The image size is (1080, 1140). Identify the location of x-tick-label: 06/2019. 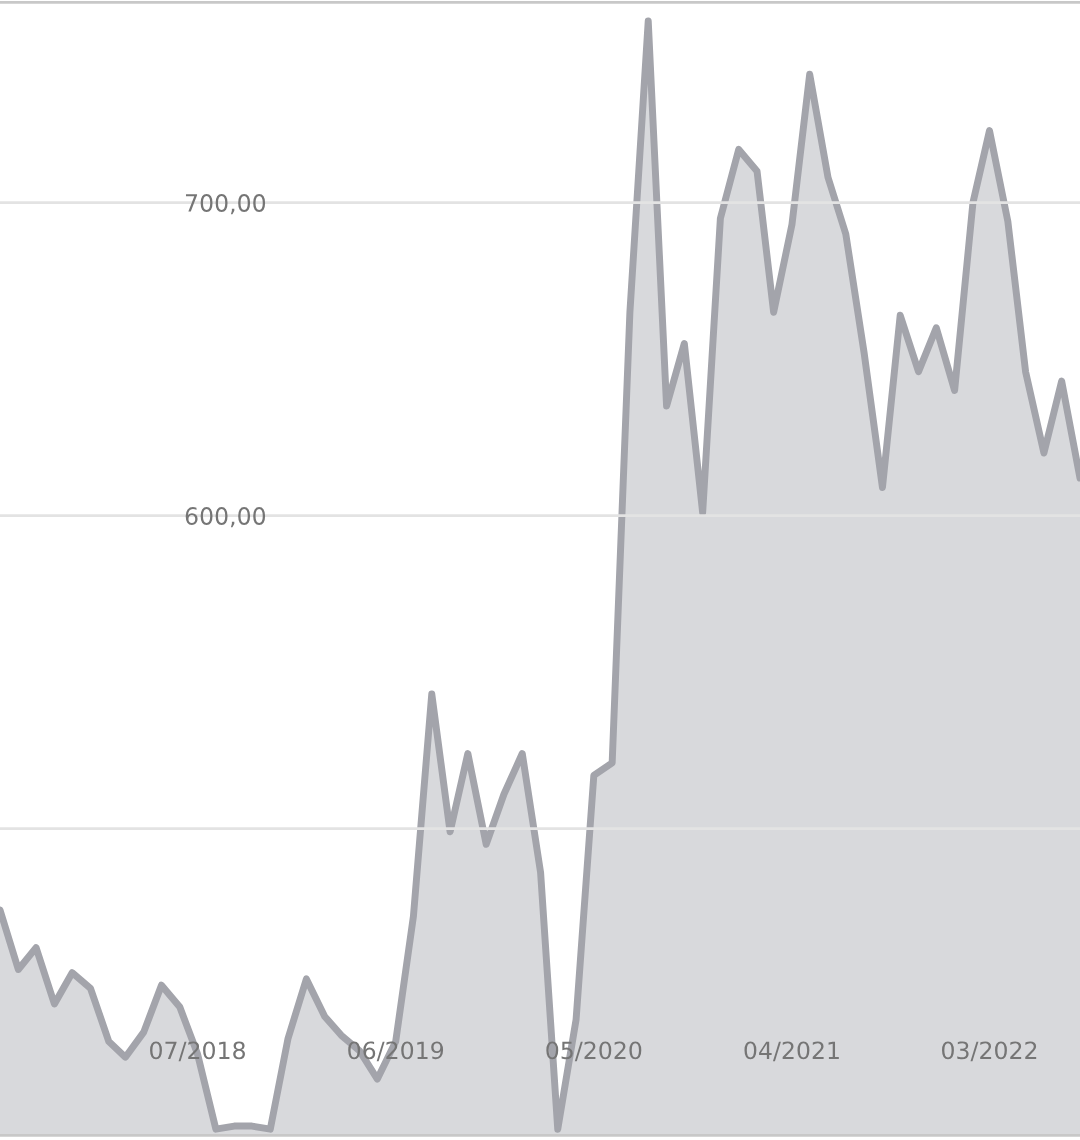
(396, 1051).